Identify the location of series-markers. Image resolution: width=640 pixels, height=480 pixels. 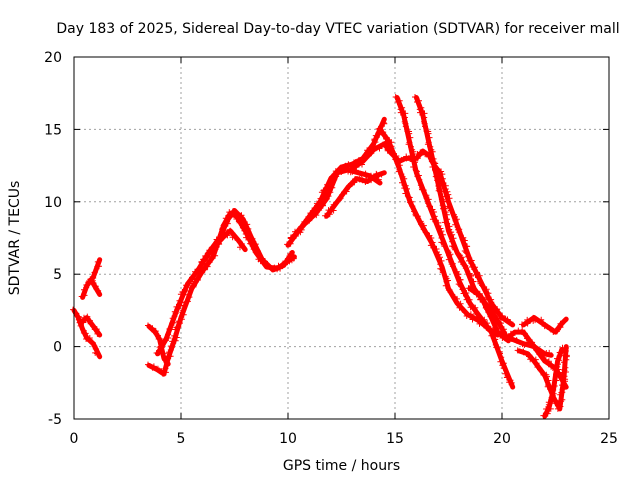
(85, 331).